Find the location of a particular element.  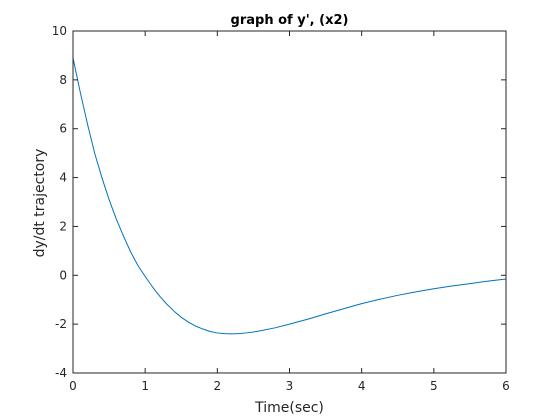

y-tick-label: 4 is located at coordinates (63, 178).